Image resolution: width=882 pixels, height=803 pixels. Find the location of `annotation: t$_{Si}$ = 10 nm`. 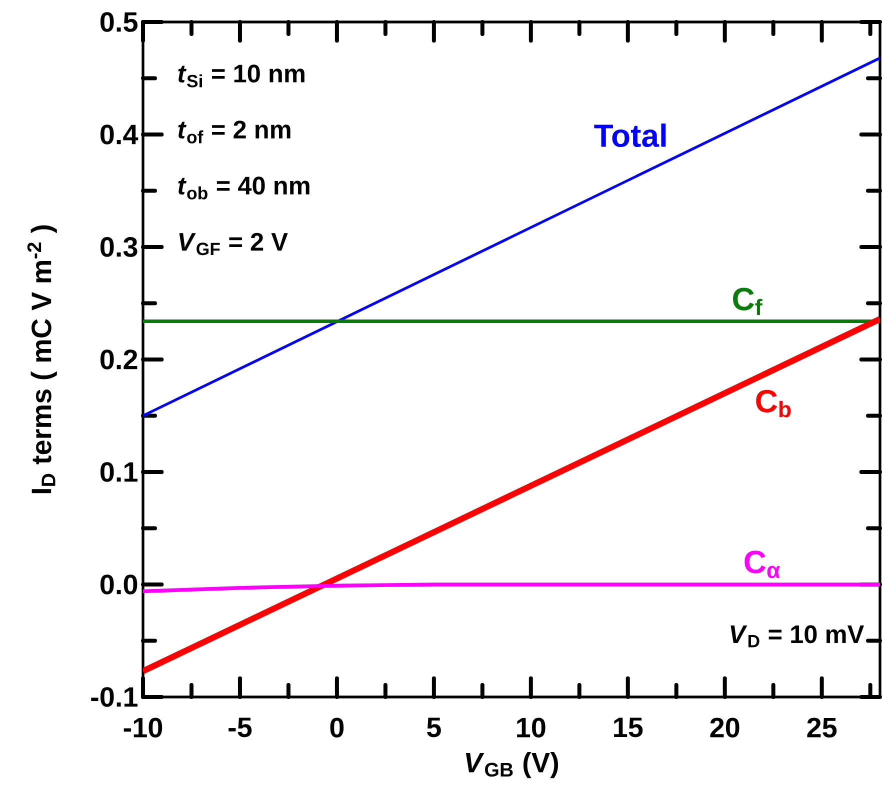

annotation: t$_{Si}$ = 10 nm is located at coordinates (241, 76).